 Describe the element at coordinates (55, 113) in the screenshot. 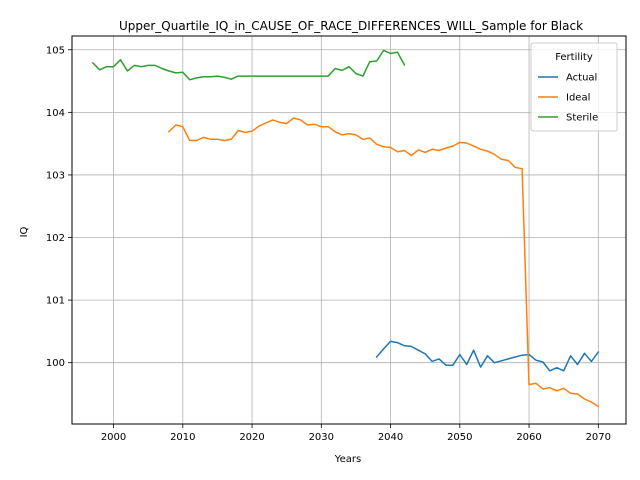

I see `y-tick-label: 104` at that location.